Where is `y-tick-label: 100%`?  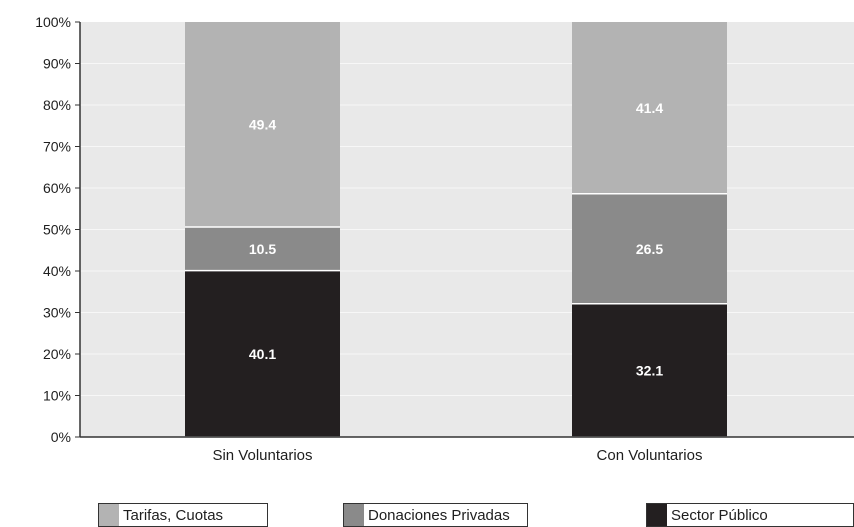
y-tick-label: 100% is located at coordinates (53, 22).